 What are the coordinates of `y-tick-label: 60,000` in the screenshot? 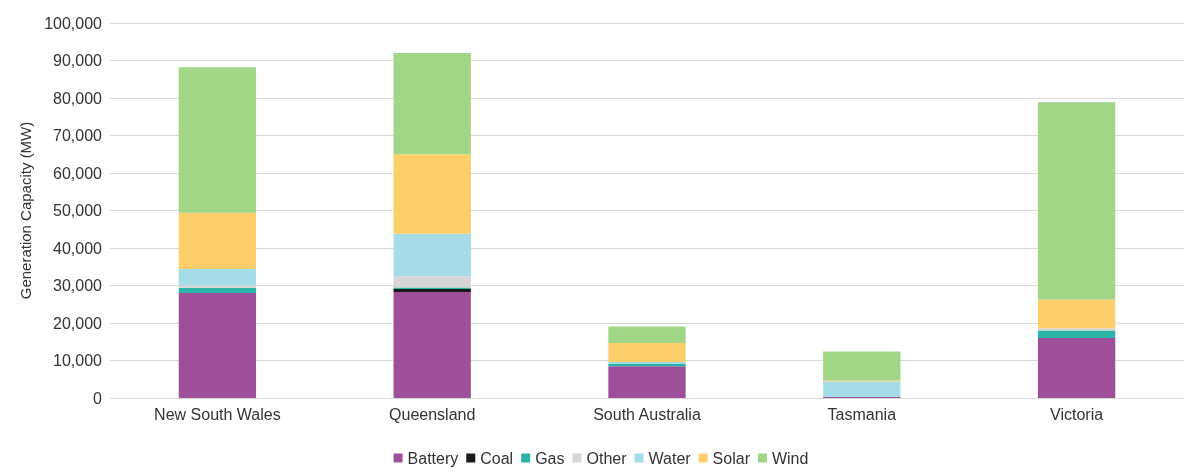 It's located at (78, 173).